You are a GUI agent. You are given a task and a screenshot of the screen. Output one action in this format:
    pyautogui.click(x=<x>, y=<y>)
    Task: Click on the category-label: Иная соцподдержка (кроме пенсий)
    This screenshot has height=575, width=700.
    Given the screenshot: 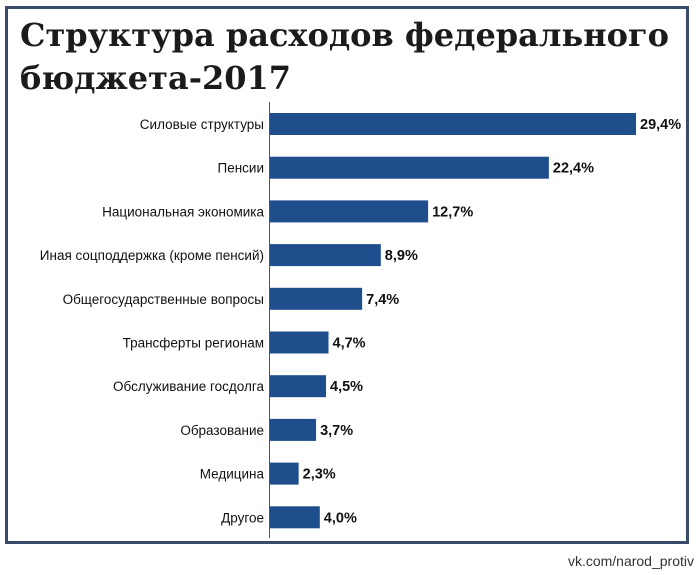 What is the action you would take?
    pyautogui.click(x=152, y=255)
    